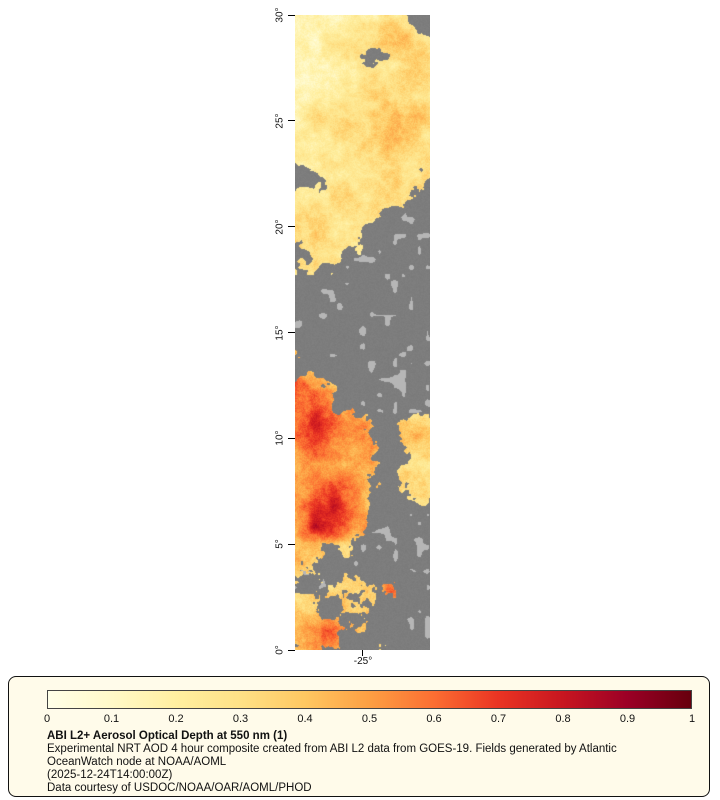  Describe the element at coordinates (240, 719) in the screenshot. I see `colorbar-tick-label: 0.3` at that location.